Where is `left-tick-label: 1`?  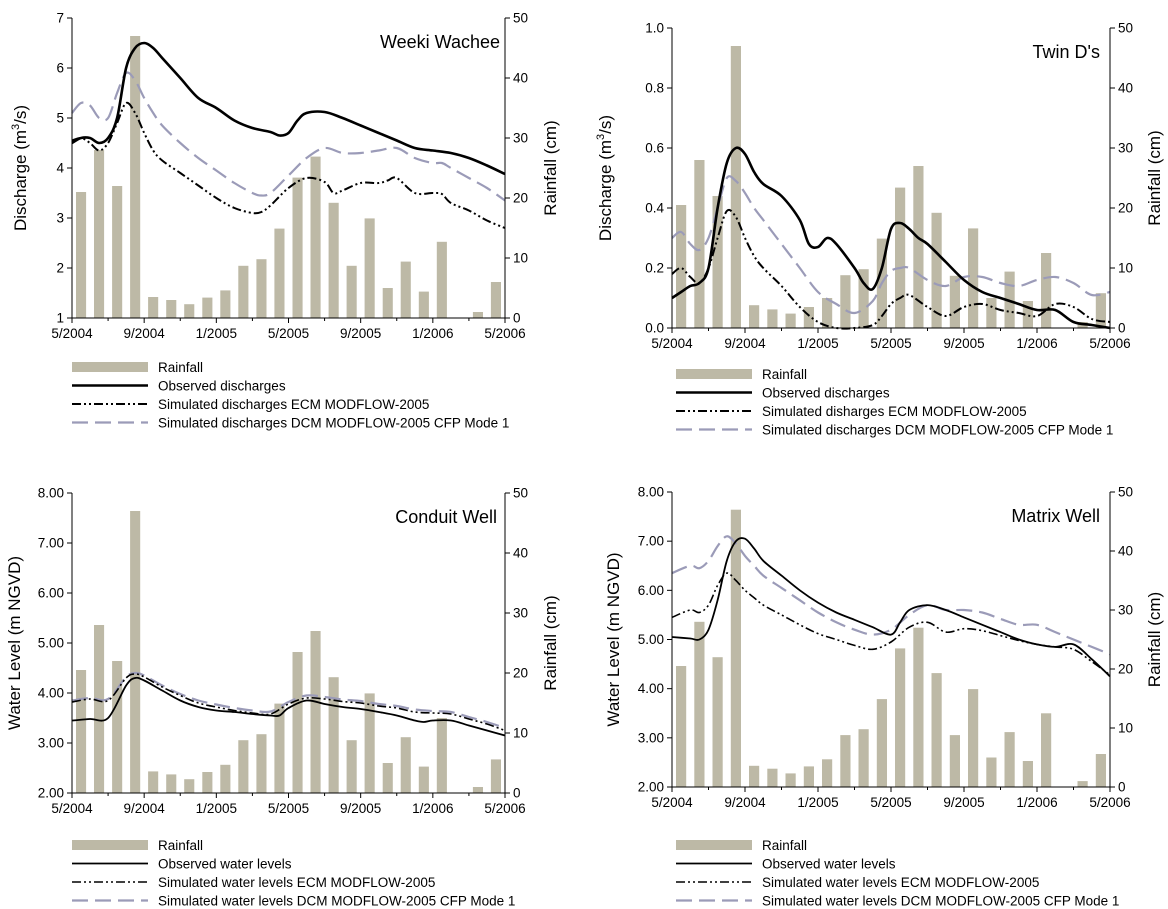 left-tick-label: 1 is located at coordinates (60, 318).